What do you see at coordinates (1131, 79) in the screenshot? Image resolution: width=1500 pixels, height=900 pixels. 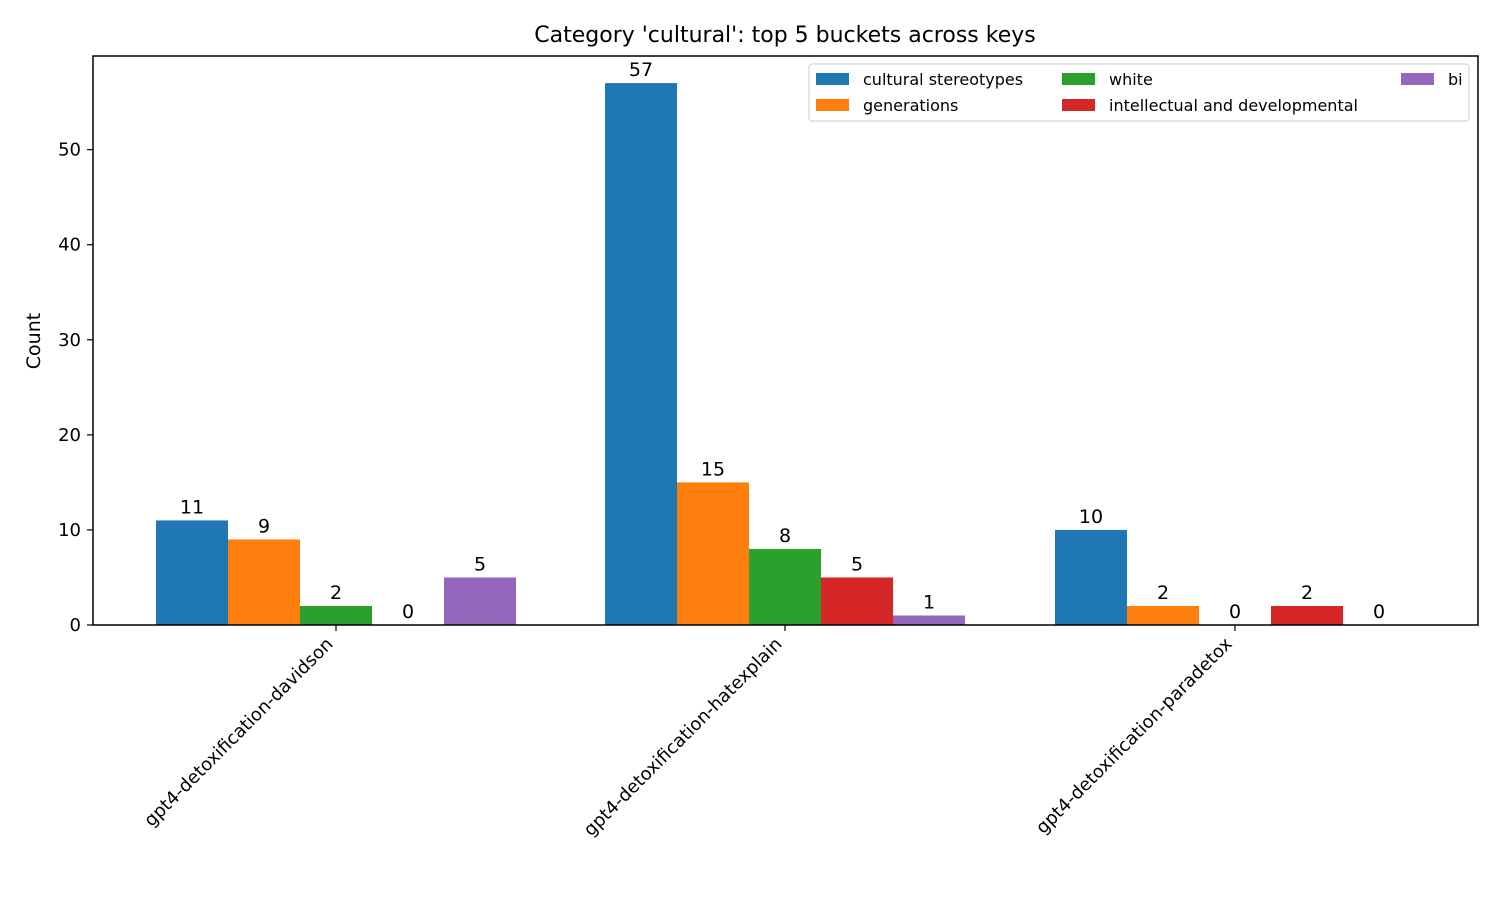 I see `legend-label: white` at bounding box center [1131, 79].